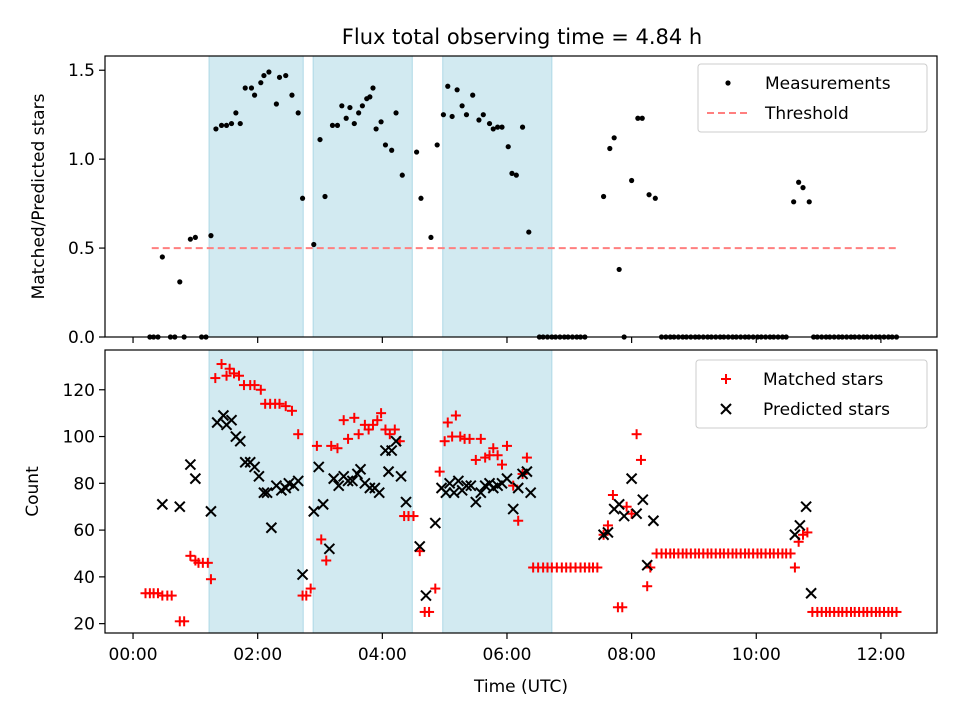 Image resolution: width=960 pixels, height=720 pixels. What do you see at coordinates (79, 438) in the screenshot?
I see `y-tick-label: 100` at bounding box center [79, 438].